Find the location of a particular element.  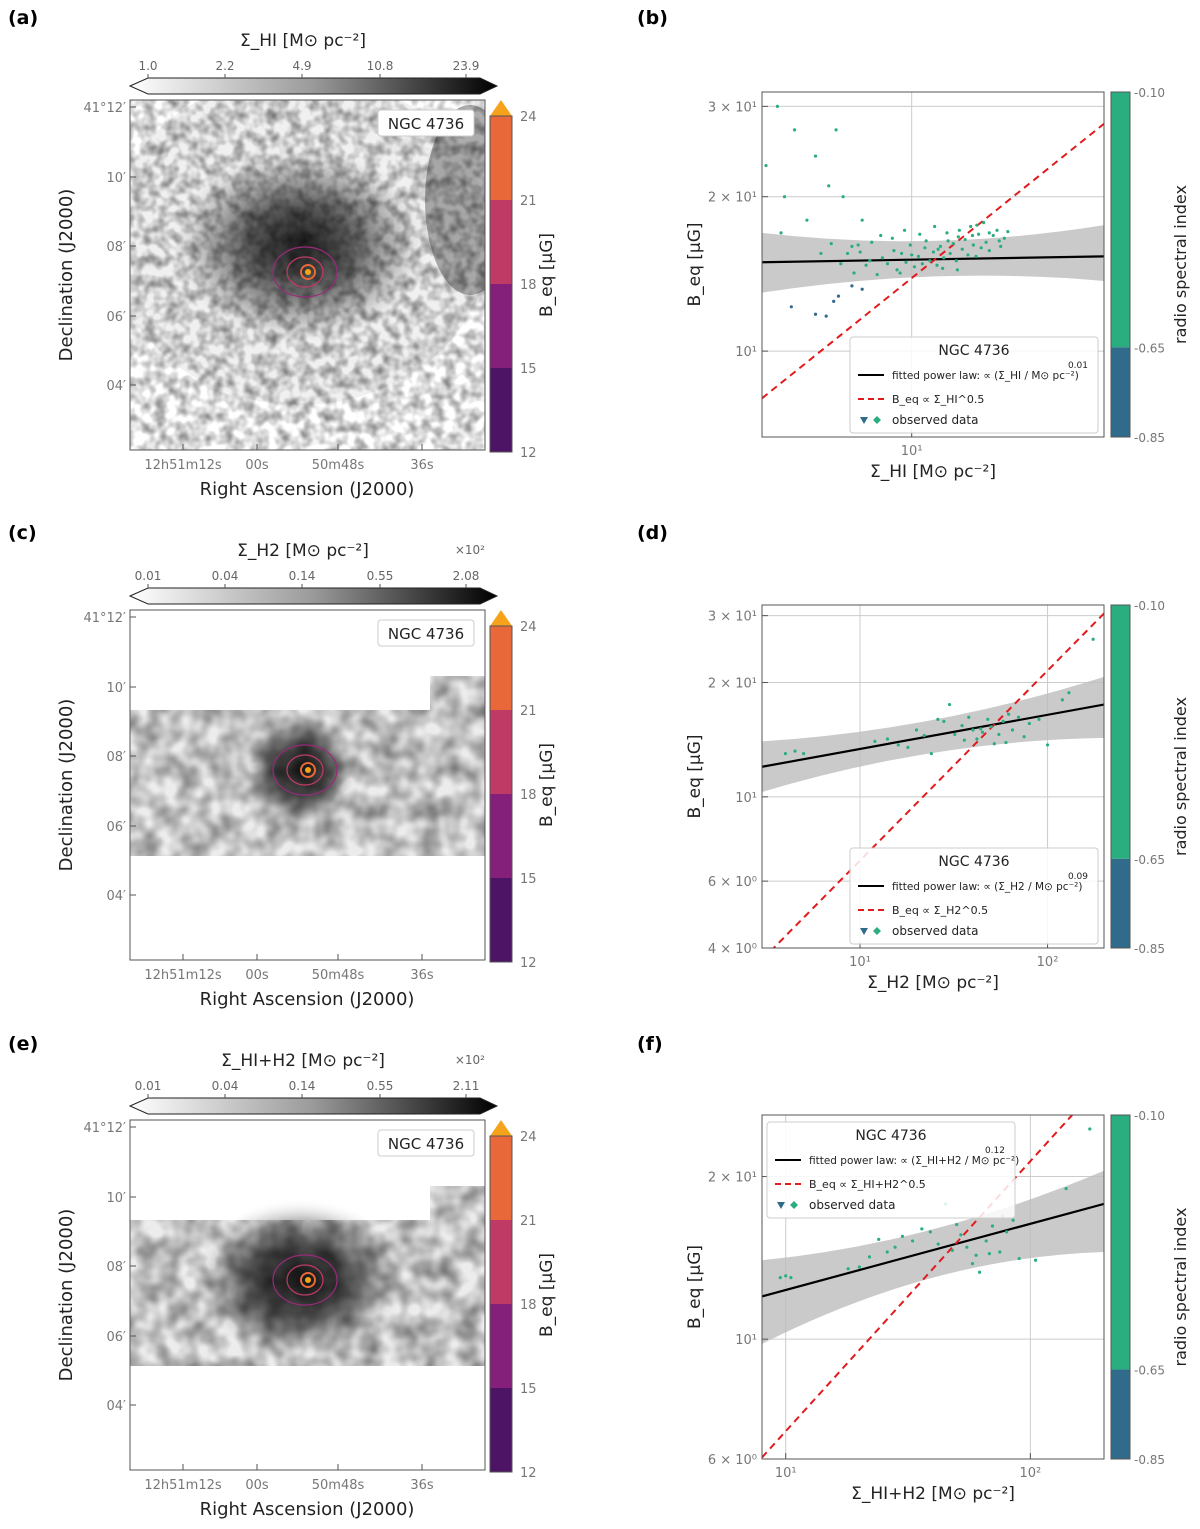

ra-tick-label: 12h51m12s is located at coordinates (183, 465).